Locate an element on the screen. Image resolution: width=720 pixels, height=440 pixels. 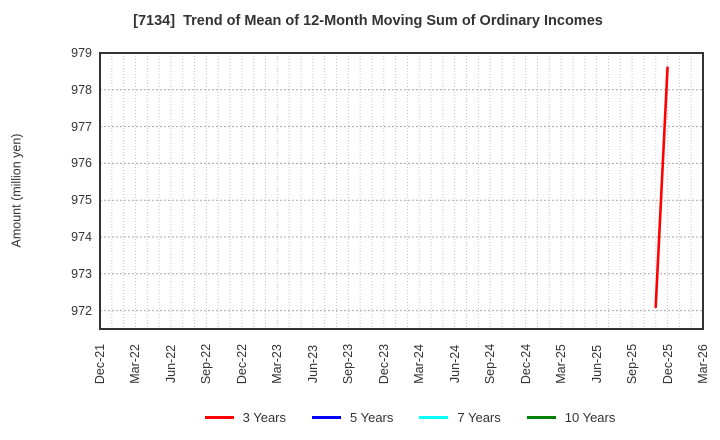
x-tick-label: Sep-24 is located at coordinates (490, 364).